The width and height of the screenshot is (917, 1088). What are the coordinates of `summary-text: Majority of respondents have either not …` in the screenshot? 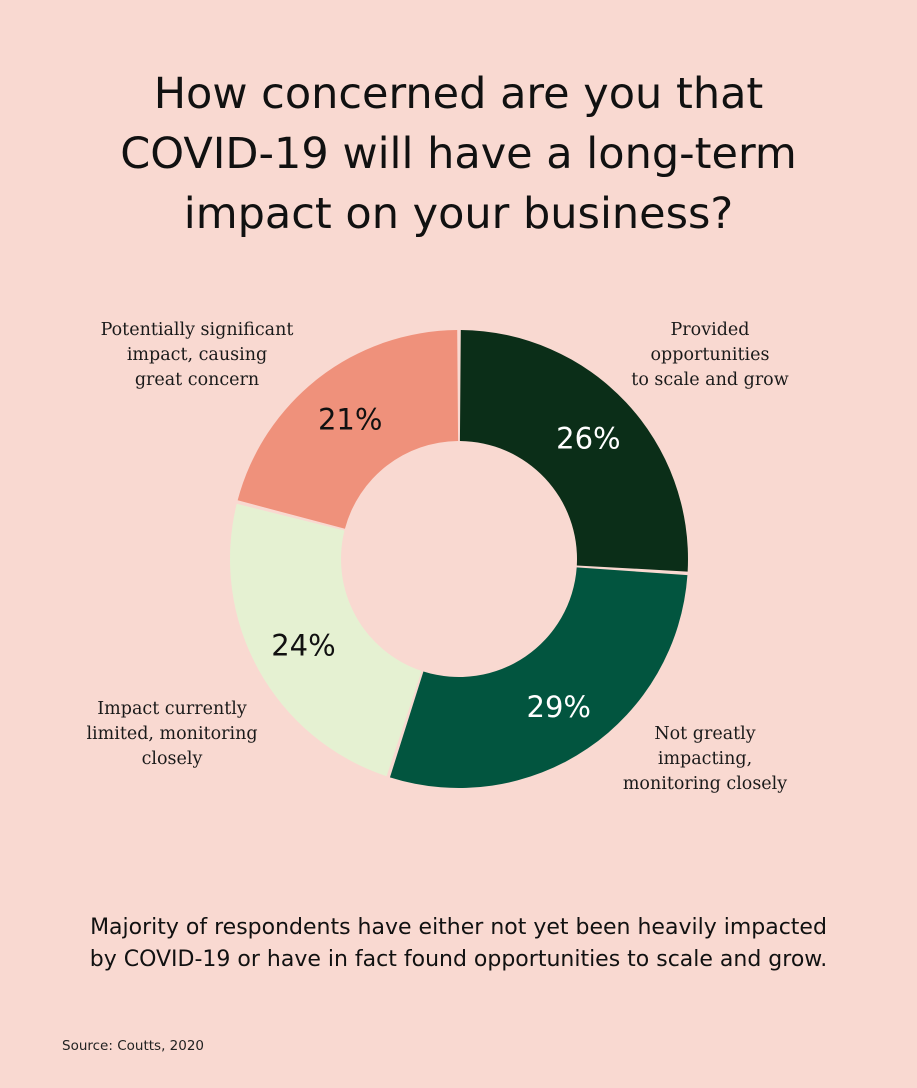 It's located at (458, 944).